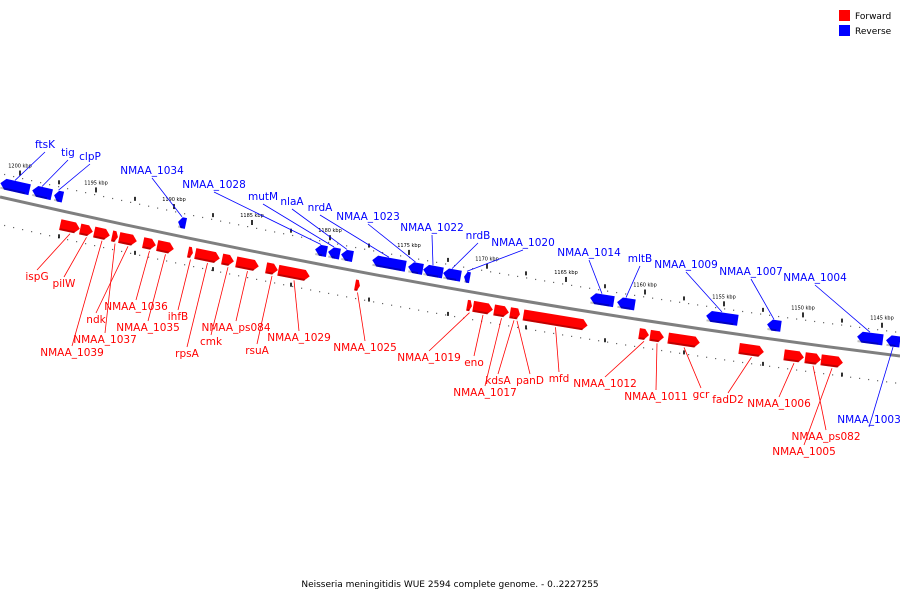 This screenshot has width=900, height=600. What do you see at coordinates (64, 284) in the screenshot?
I see `gene-label: pilW` at bounding box center [64, 284].